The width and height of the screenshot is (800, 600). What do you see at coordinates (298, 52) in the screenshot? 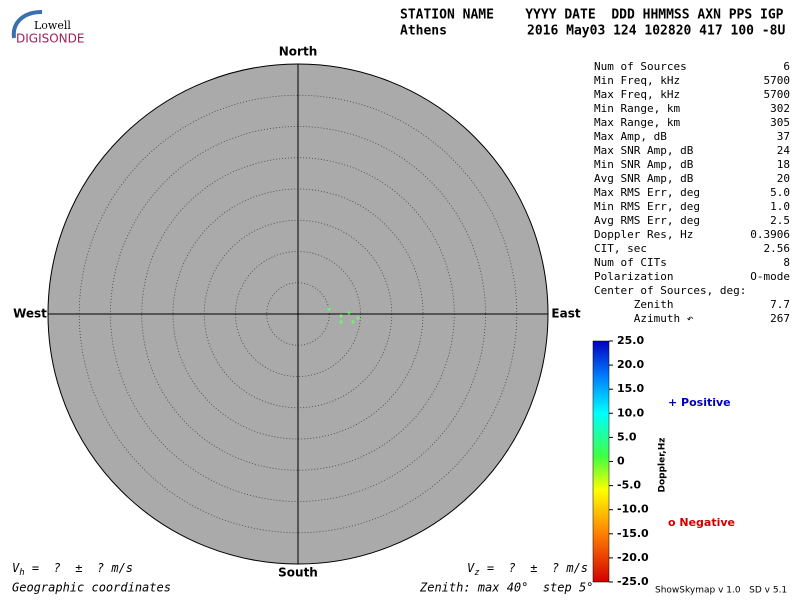
I see `north-label: North` at bounding box center [298, 52].